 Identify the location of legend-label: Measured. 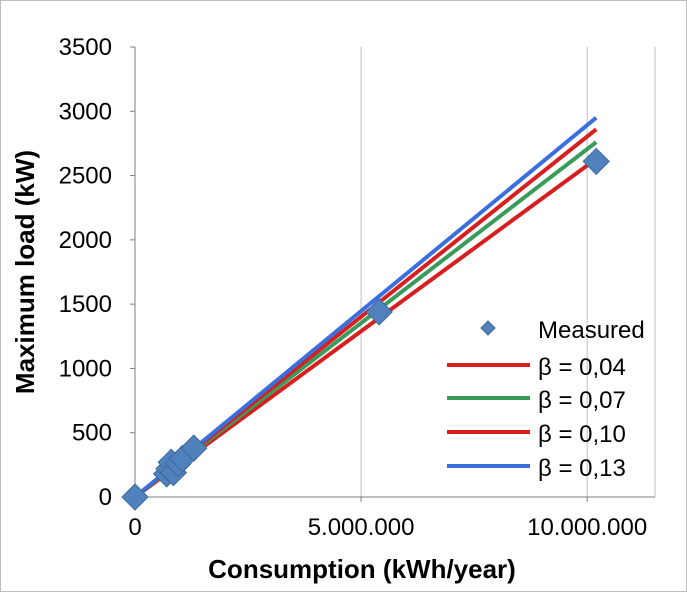
(591, 330).